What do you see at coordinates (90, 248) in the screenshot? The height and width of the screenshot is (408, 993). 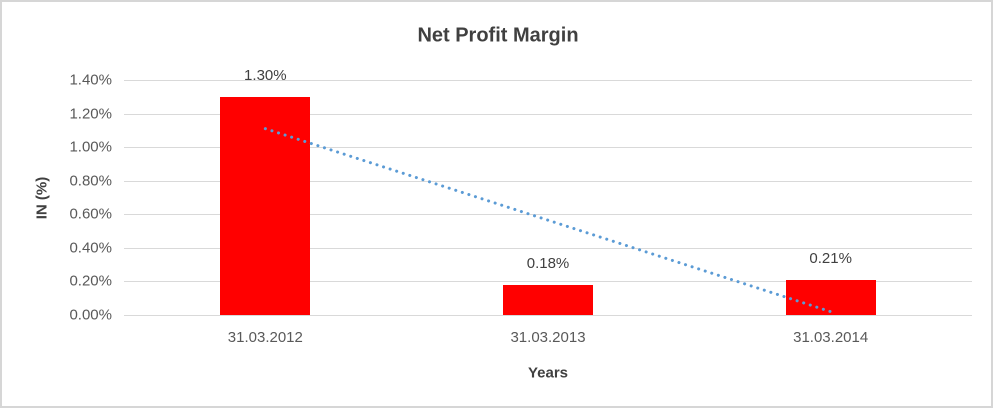 I see `y-tick-label: 0.40%` at bounding box center [90, 248].